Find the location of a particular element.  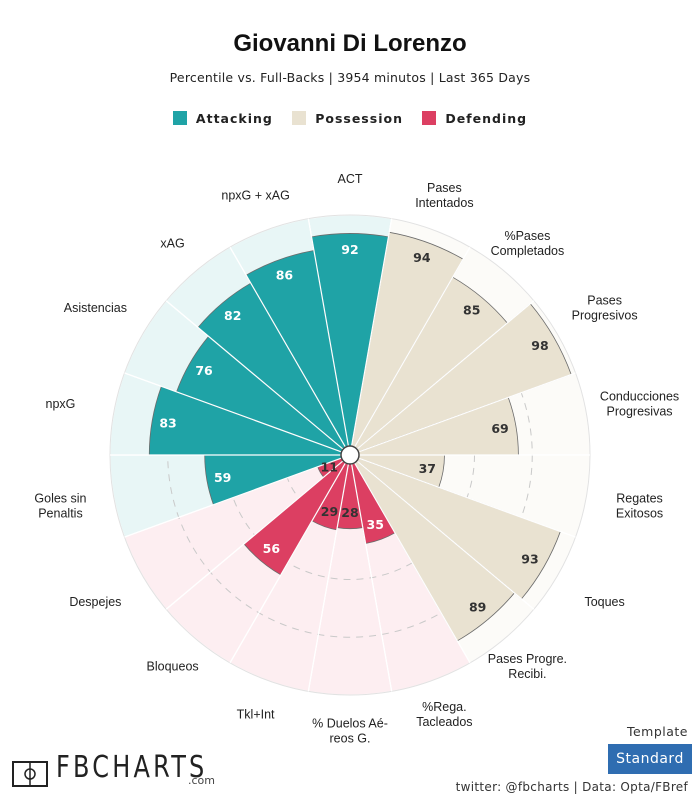

logo-suffix: .com is located at coordinates (201, 780).